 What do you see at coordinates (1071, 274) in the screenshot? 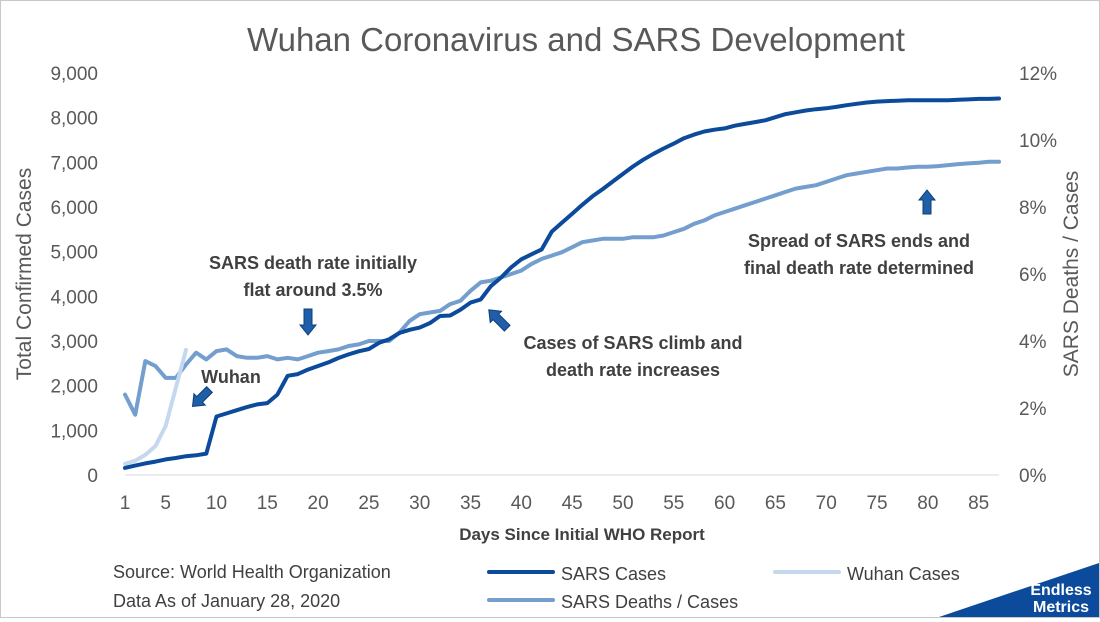
I see `y2-axis-title: SARS Deaths / Cases` at bounding box center [1071, 274].